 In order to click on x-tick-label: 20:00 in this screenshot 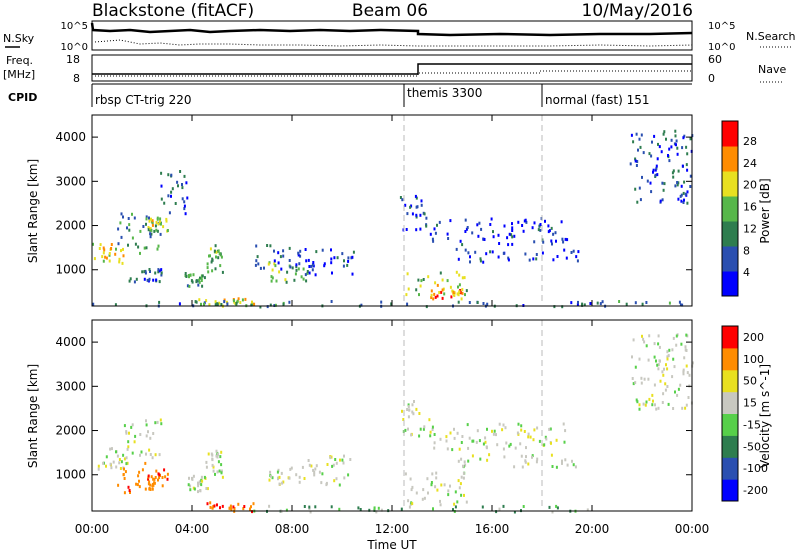, I will do `click(592, 529)`.